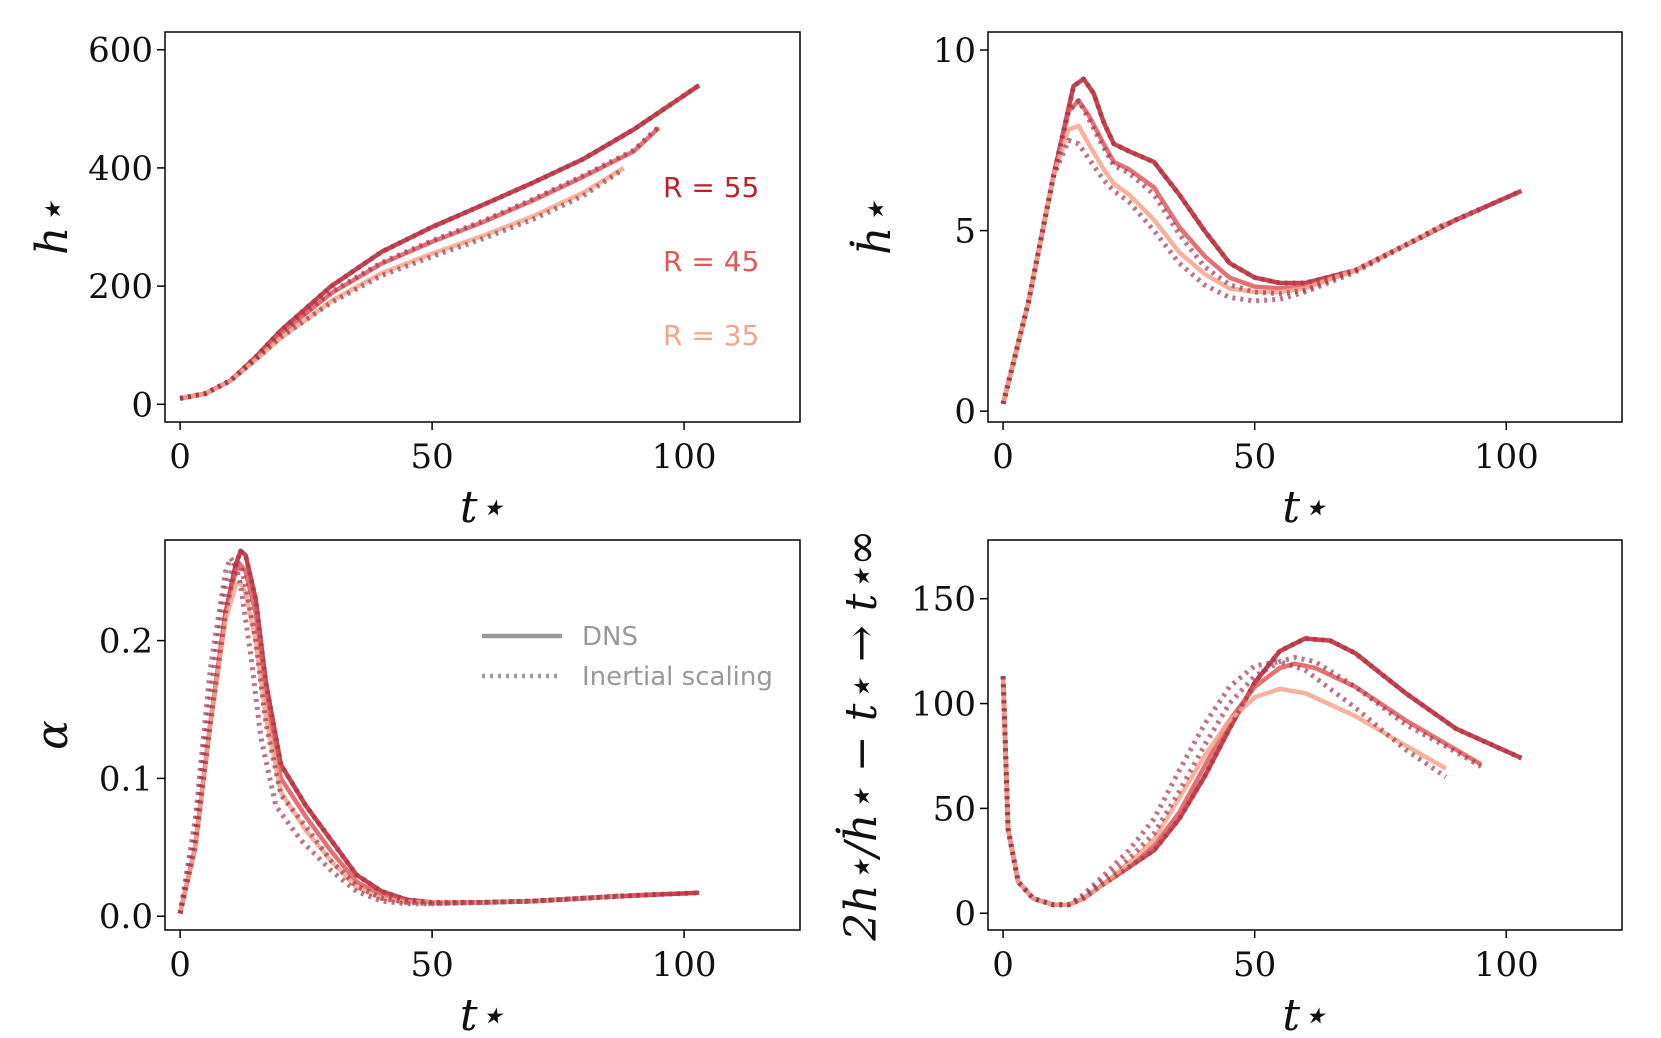 The height and width of the screenshot is (1038, 1661). What do you see at coordinates (860, 735) in the screenshot?
I see `y-axis-label: 2h⋆/ḣ⋆ − t⋆ → t⋆∞` at bounding box center [860, 735].